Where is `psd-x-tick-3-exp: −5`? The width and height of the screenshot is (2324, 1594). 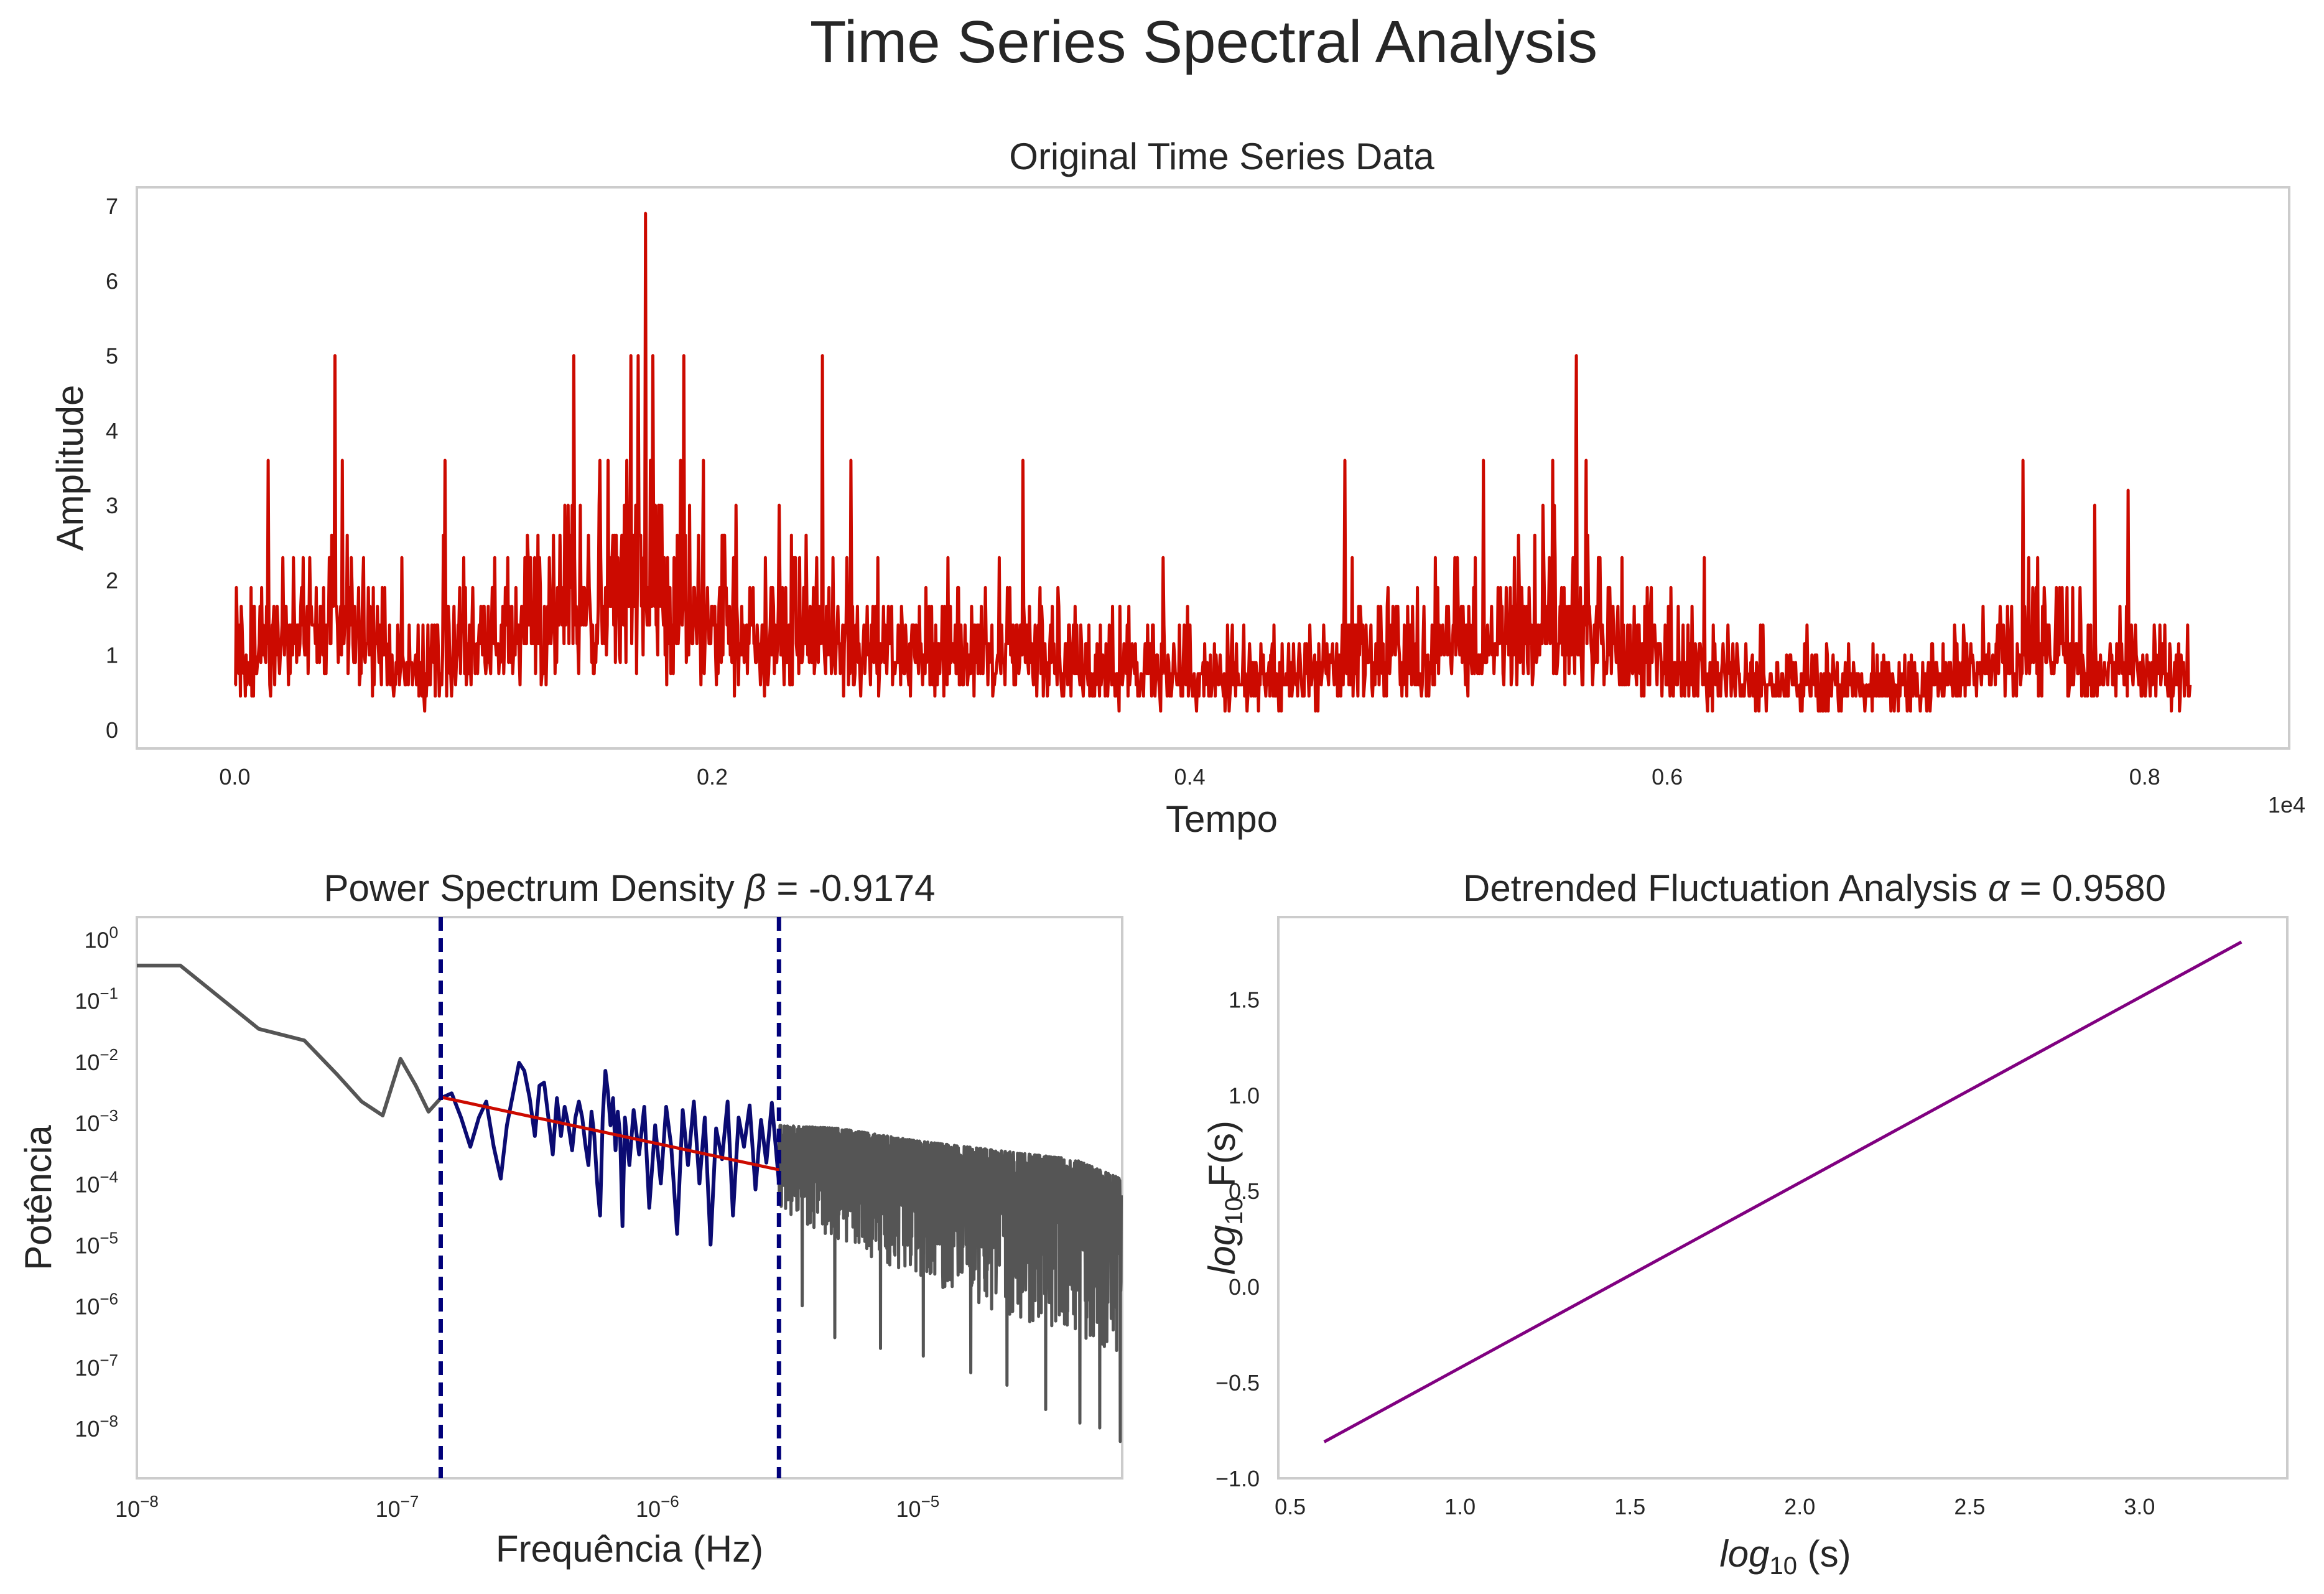
psd-x-tick-3-exp: −5 is located at coordinates (930, 1501).